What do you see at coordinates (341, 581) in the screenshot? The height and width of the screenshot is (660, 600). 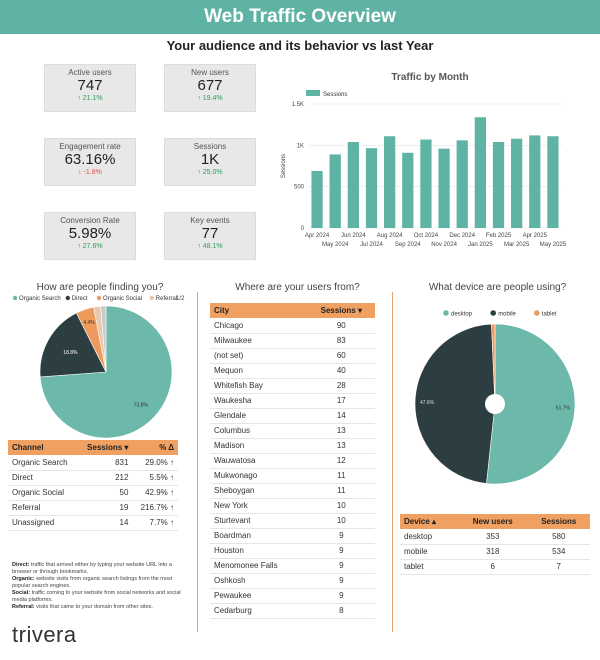 I see `sessions-cell: 9` at bounding box center [341, 581].